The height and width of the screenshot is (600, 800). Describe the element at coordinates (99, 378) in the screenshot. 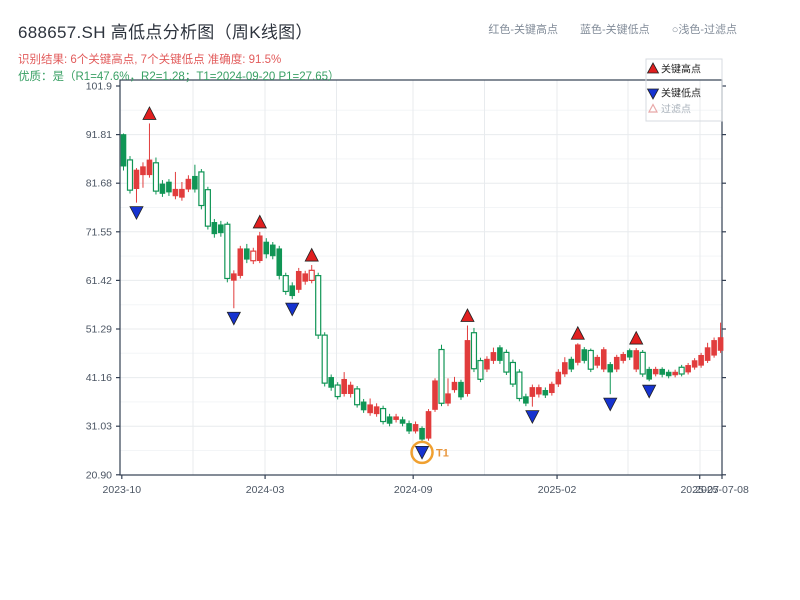

I see `y-axis-tick-label: 41.16` at that location.